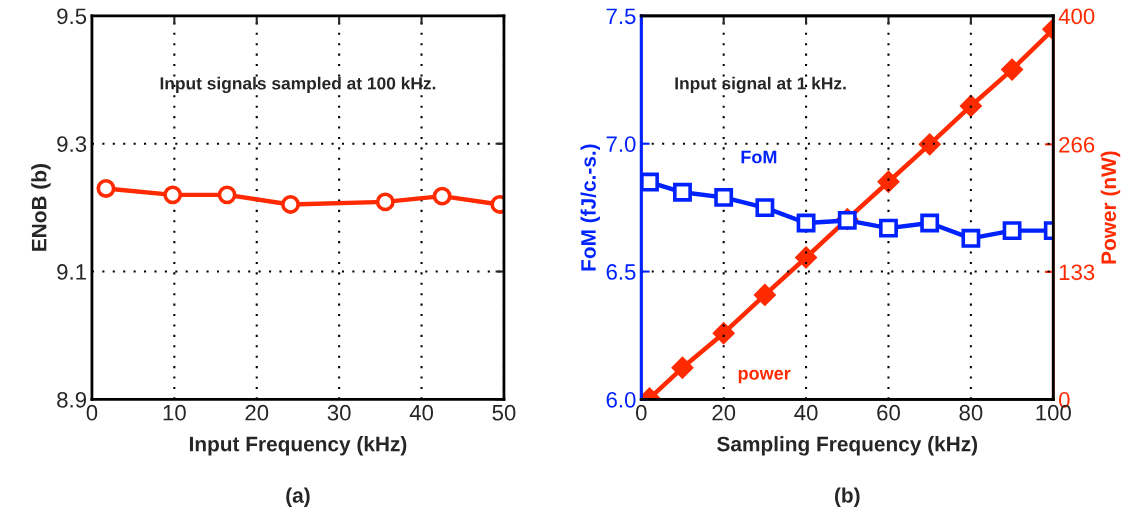 The height and width of the screenshot is (529, 1135). What do you see at coordinates (847, 446) in the screenshot?
I see `x-axis-title: Sampling Frequency (kHz)` at bounding box center [847, 446].